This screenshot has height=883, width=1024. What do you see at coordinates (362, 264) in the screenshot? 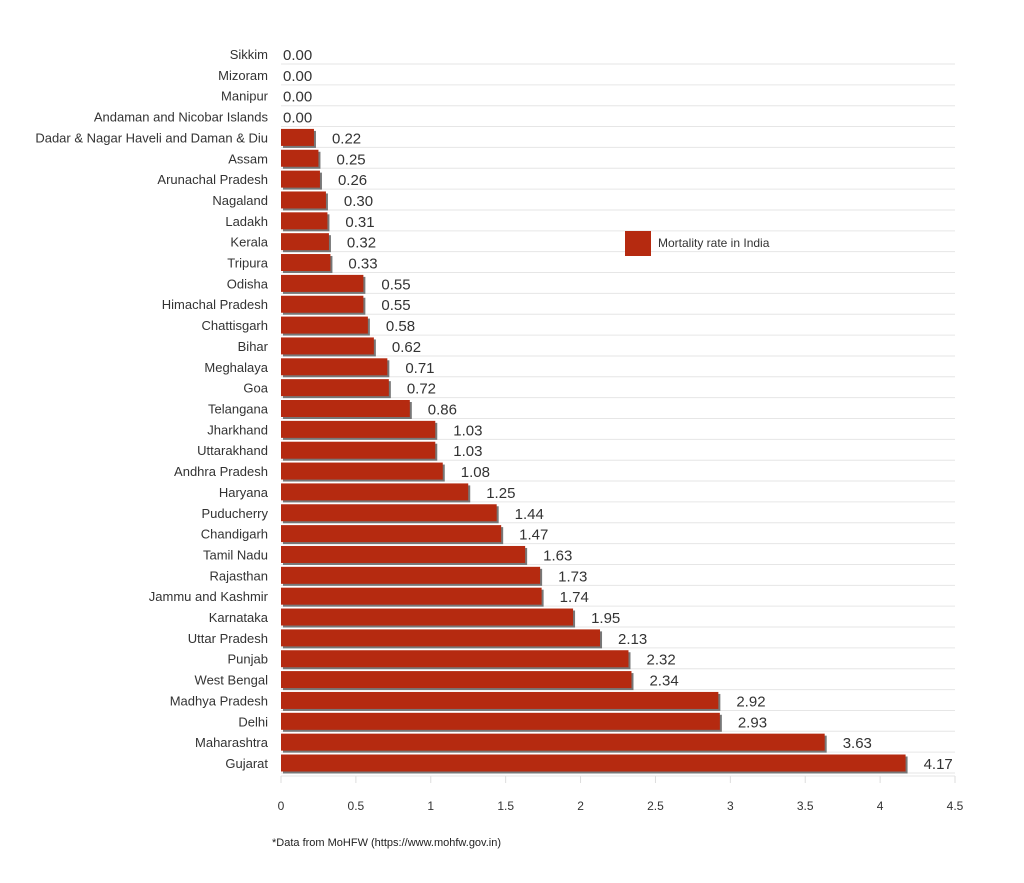
I see `value-label: 0.33` at bounding box center [362, 264].